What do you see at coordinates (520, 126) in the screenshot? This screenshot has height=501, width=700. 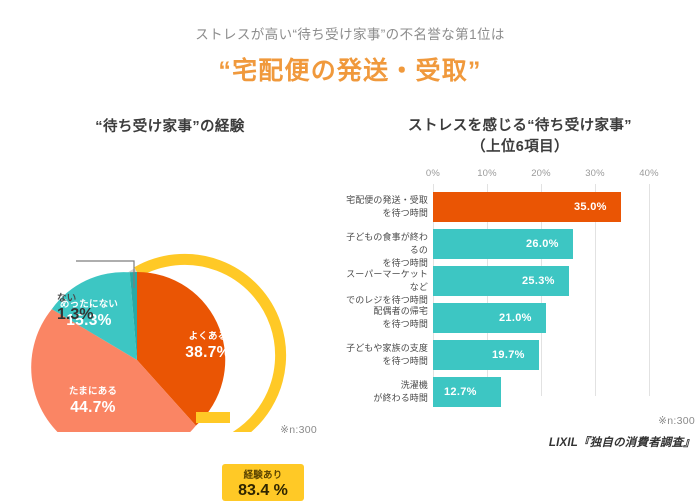 I see `bar-chart-title-line1: ストレスを感じる“待ち受け家事”` at bounding box center [520, 126].